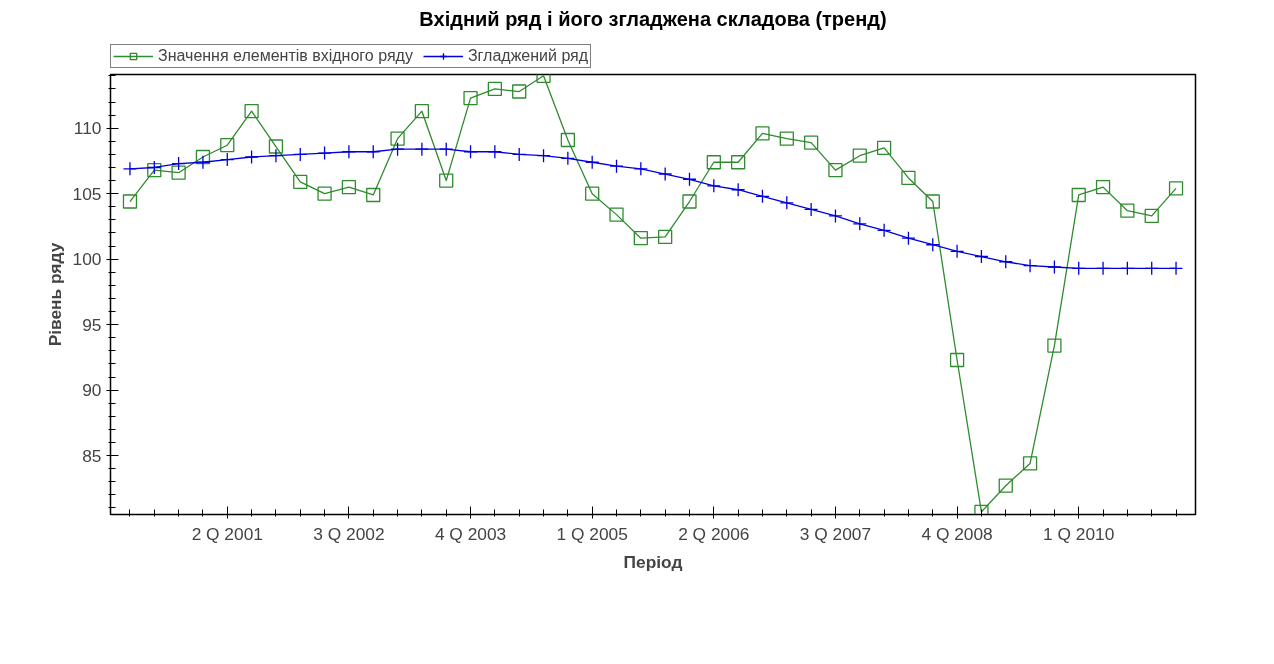 This screenshot has width=1274, height=664. What do you see at coordinates (349, 533) in the screenshot?
I see `x-tick-label: 3 Q 2002` at bounding box center [349, 533].